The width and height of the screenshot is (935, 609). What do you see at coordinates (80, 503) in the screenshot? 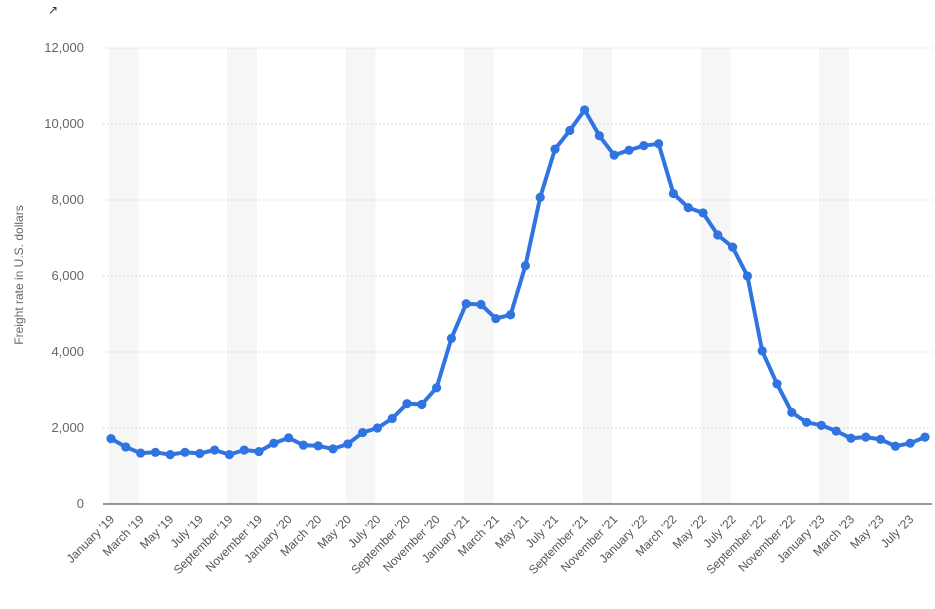
I see `y-tick-label: 0` at bounding box center [80, 503].